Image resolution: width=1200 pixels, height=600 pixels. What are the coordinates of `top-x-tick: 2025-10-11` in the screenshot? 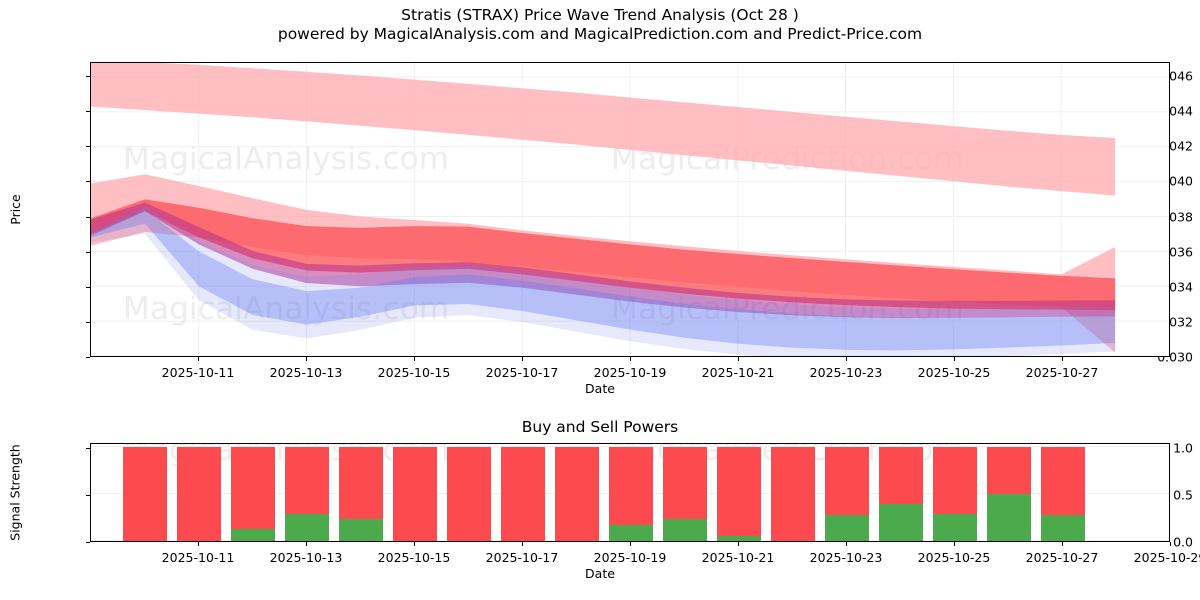 It's located at (198, 372).